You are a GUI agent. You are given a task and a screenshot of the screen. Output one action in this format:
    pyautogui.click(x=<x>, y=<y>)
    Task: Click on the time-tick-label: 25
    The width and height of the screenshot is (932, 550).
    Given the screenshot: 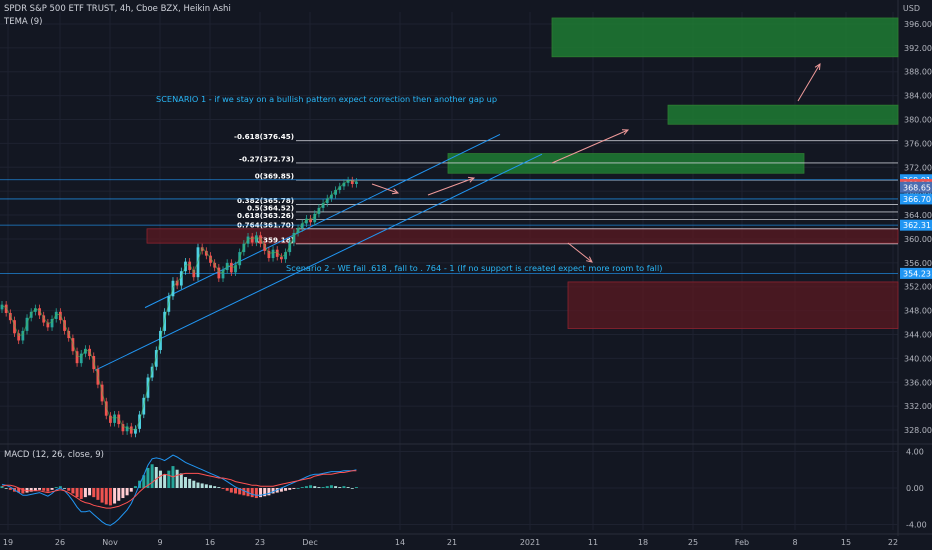 What is the action you would take?
    pyautogui.click(x=693, y=542)
    